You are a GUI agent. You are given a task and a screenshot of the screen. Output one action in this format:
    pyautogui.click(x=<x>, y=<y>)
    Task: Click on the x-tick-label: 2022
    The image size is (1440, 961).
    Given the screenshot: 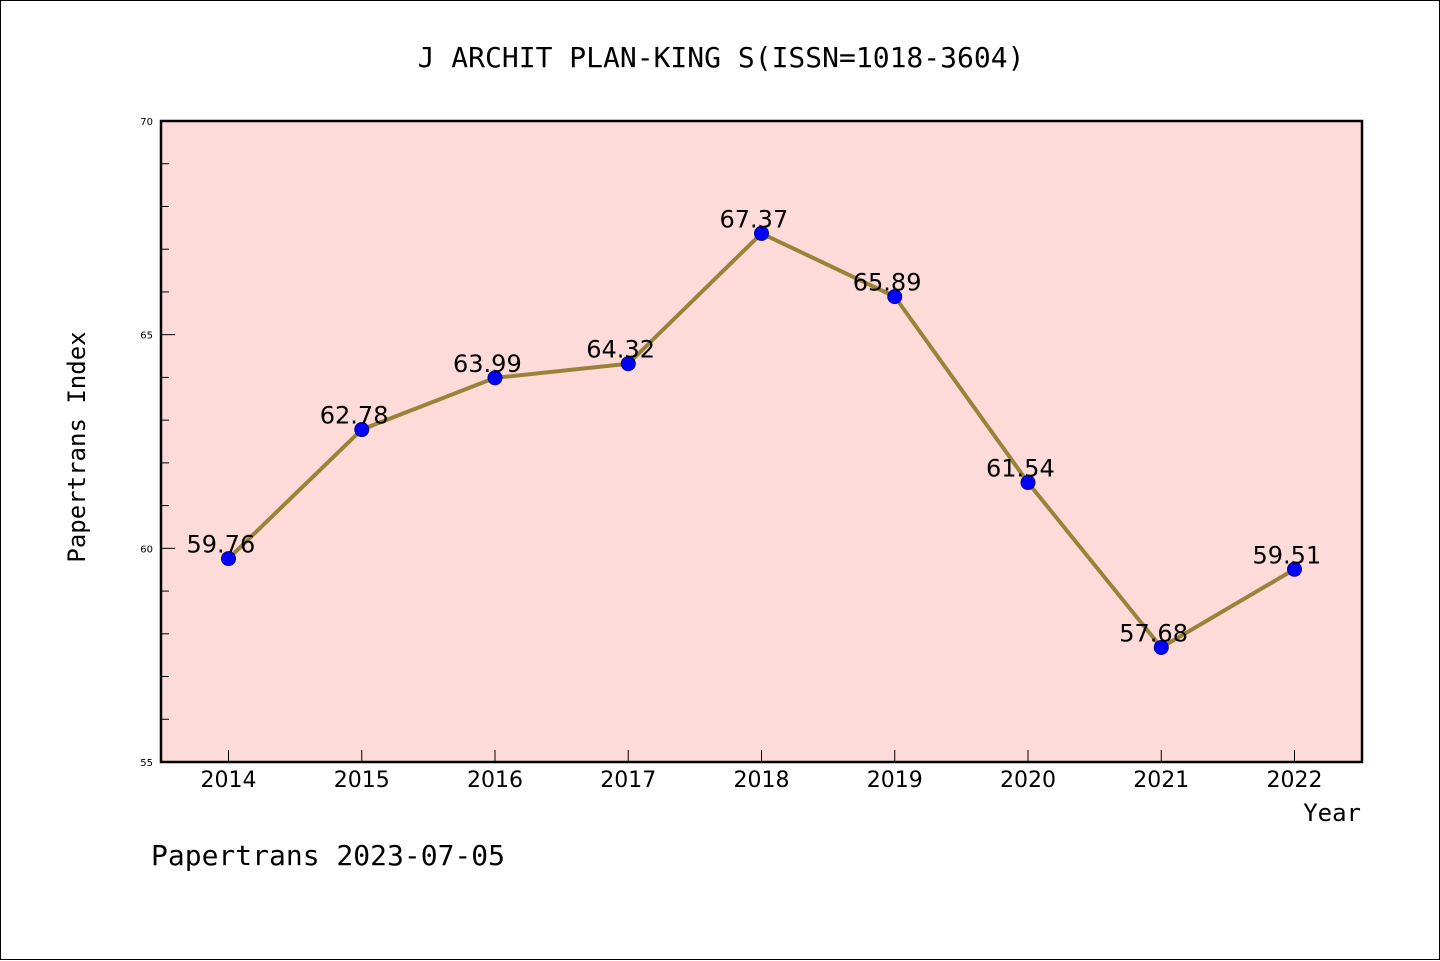 What is the action you would take?
    pyautogui.click(x=1295, y=780)
    